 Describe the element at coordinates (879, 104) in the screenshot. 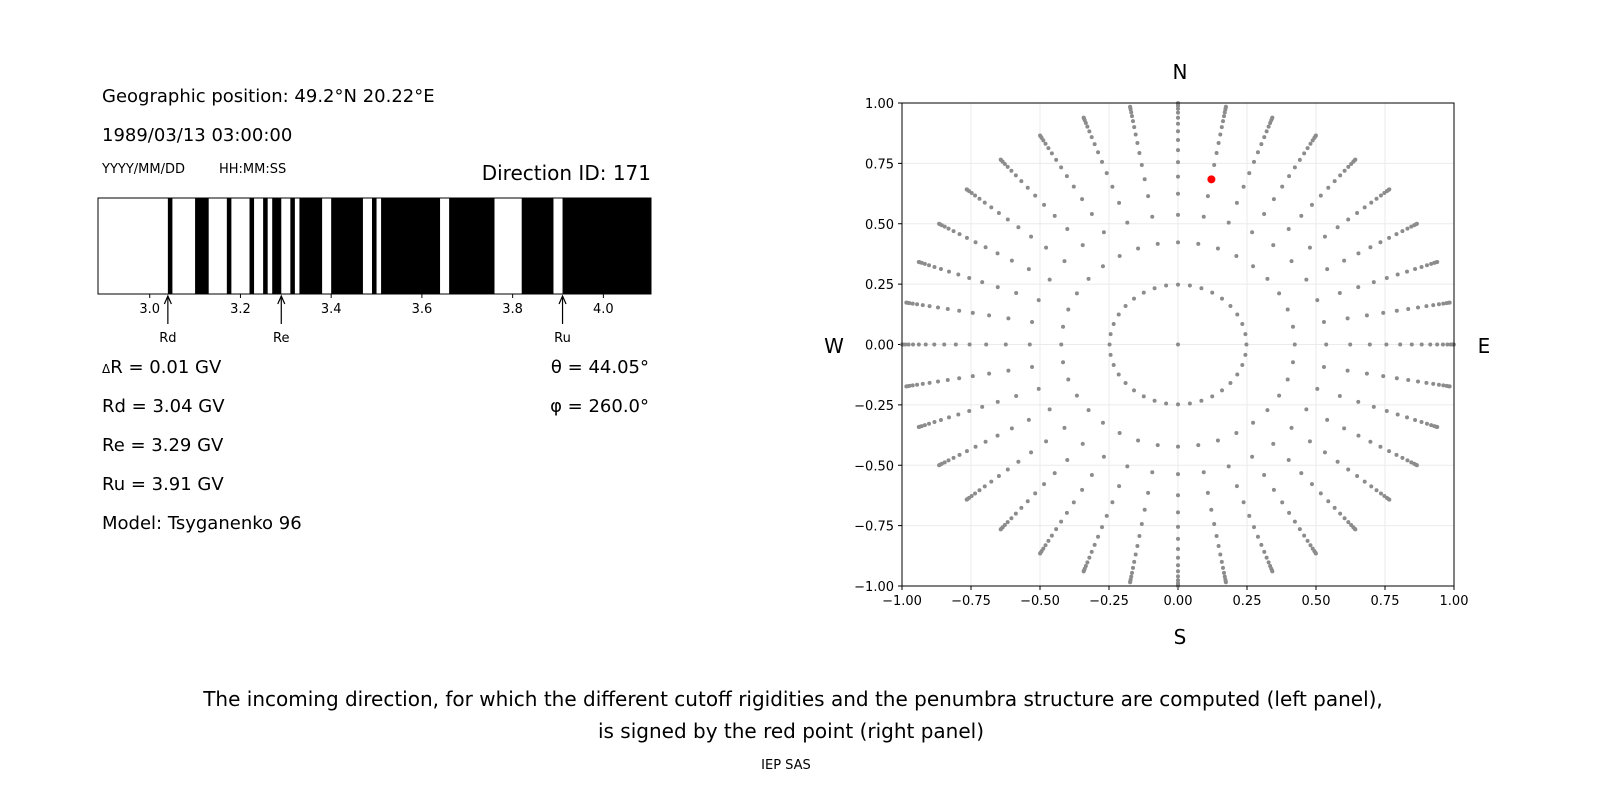

I see `y-tick-label: 1.00` at that location.